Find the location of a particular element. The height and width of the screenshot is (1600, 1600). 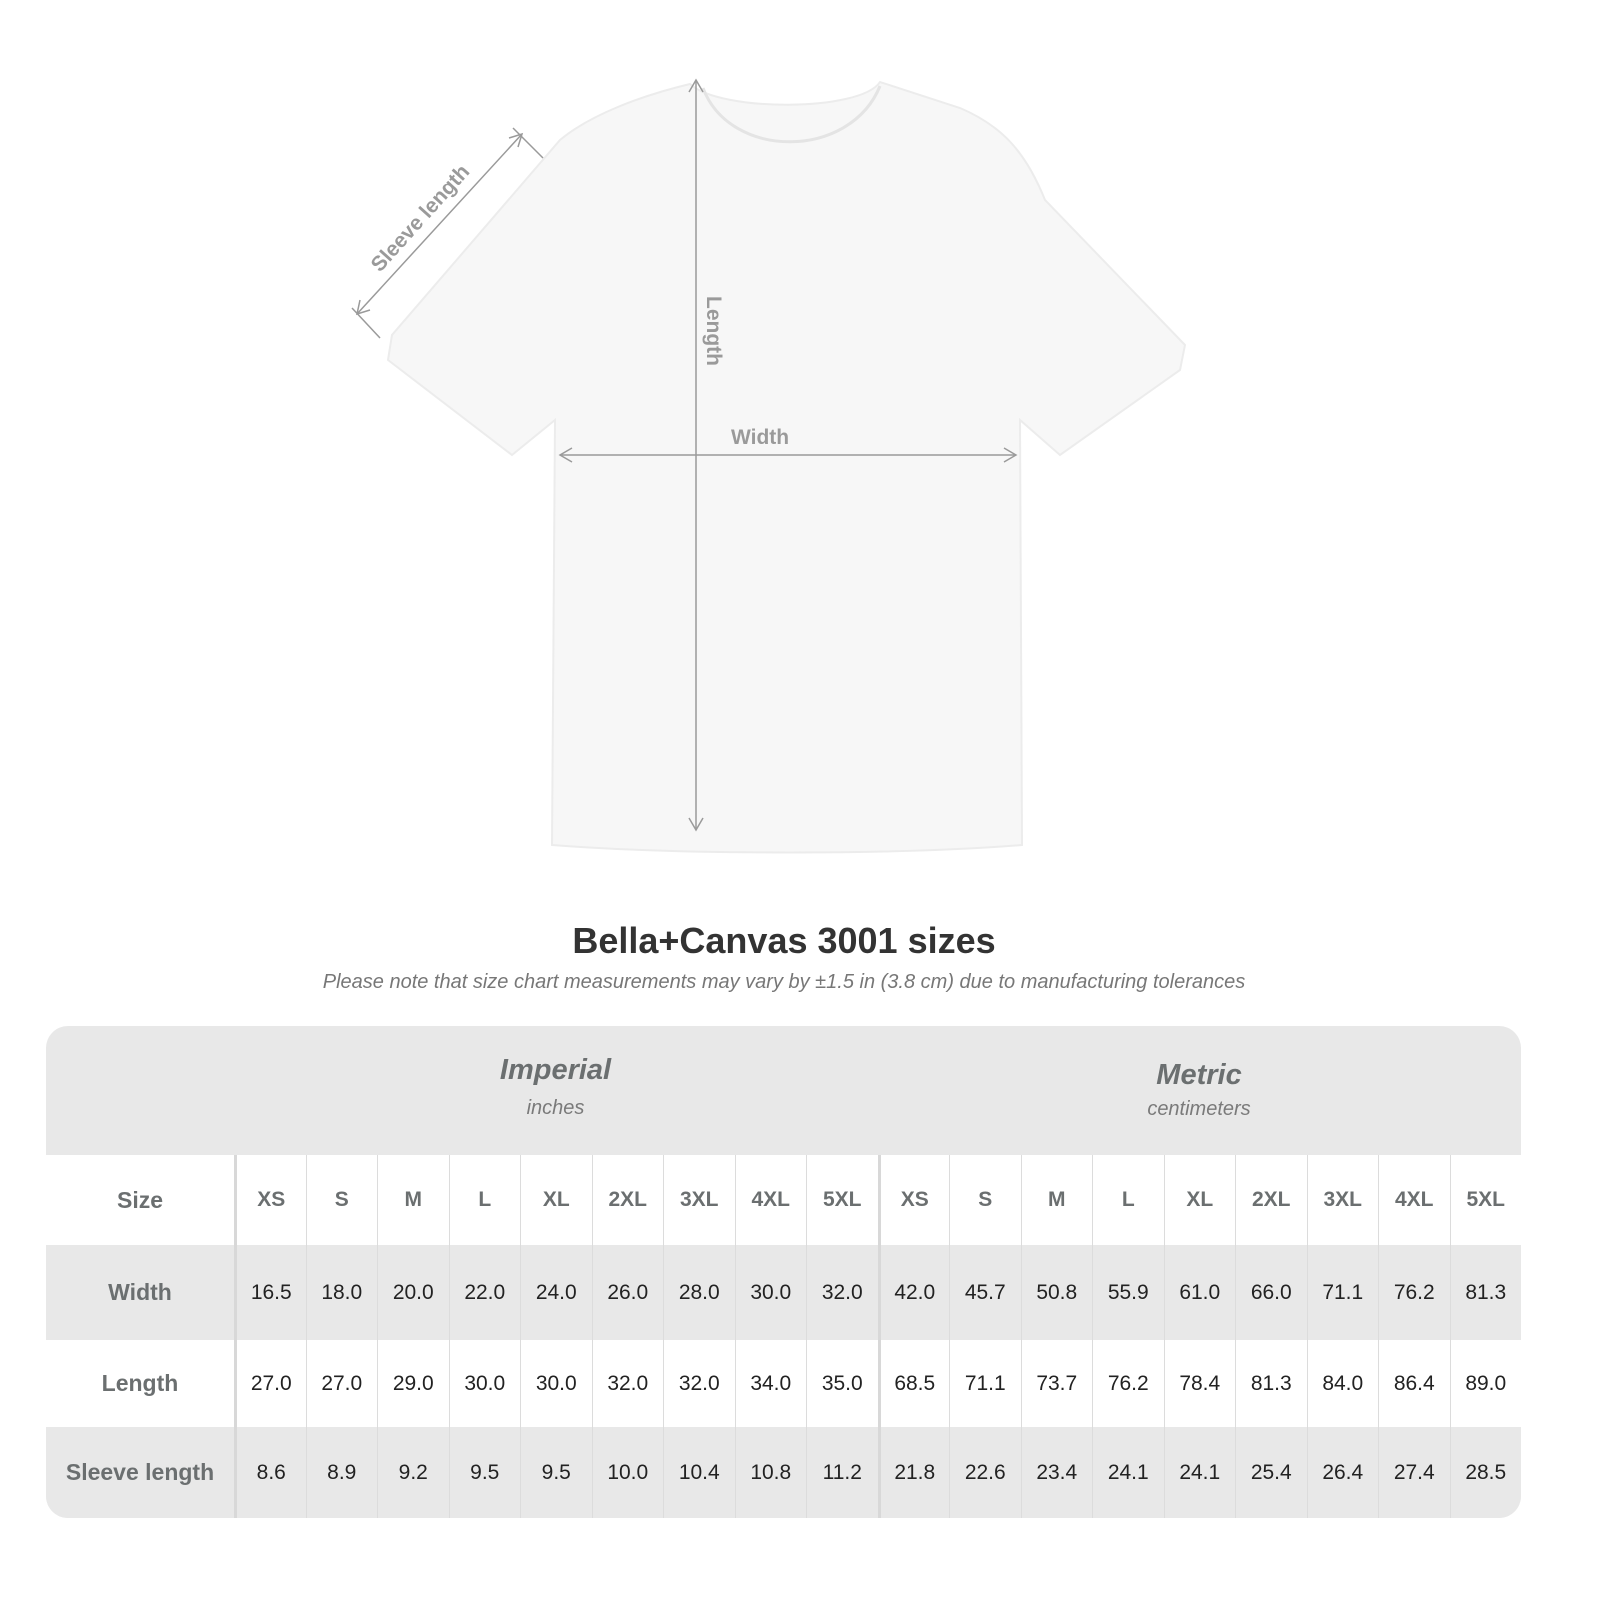

imperial-value-cell: 16.5 is located at coordinates (270, 1292).